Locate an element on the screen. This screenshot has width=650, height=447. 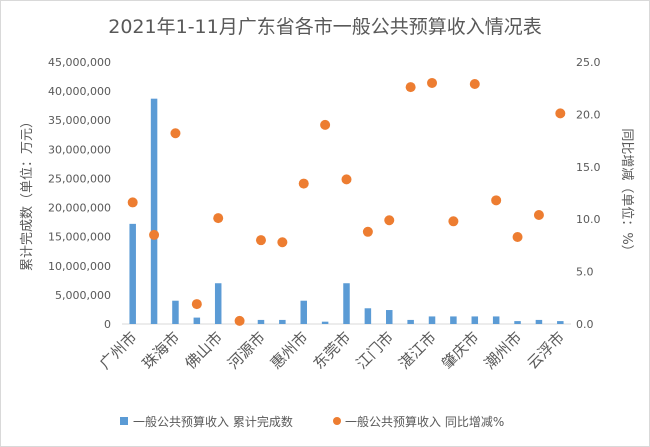
right-tick-label: 0.0 is located at coordinates (585, 324).